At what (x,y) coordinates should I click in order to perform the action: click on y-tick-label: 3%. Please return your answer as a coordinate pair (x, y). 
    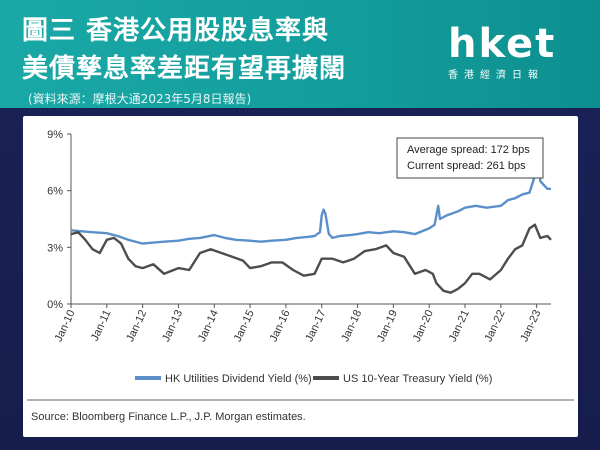
    Looking at the image, I should click on (55, 248).